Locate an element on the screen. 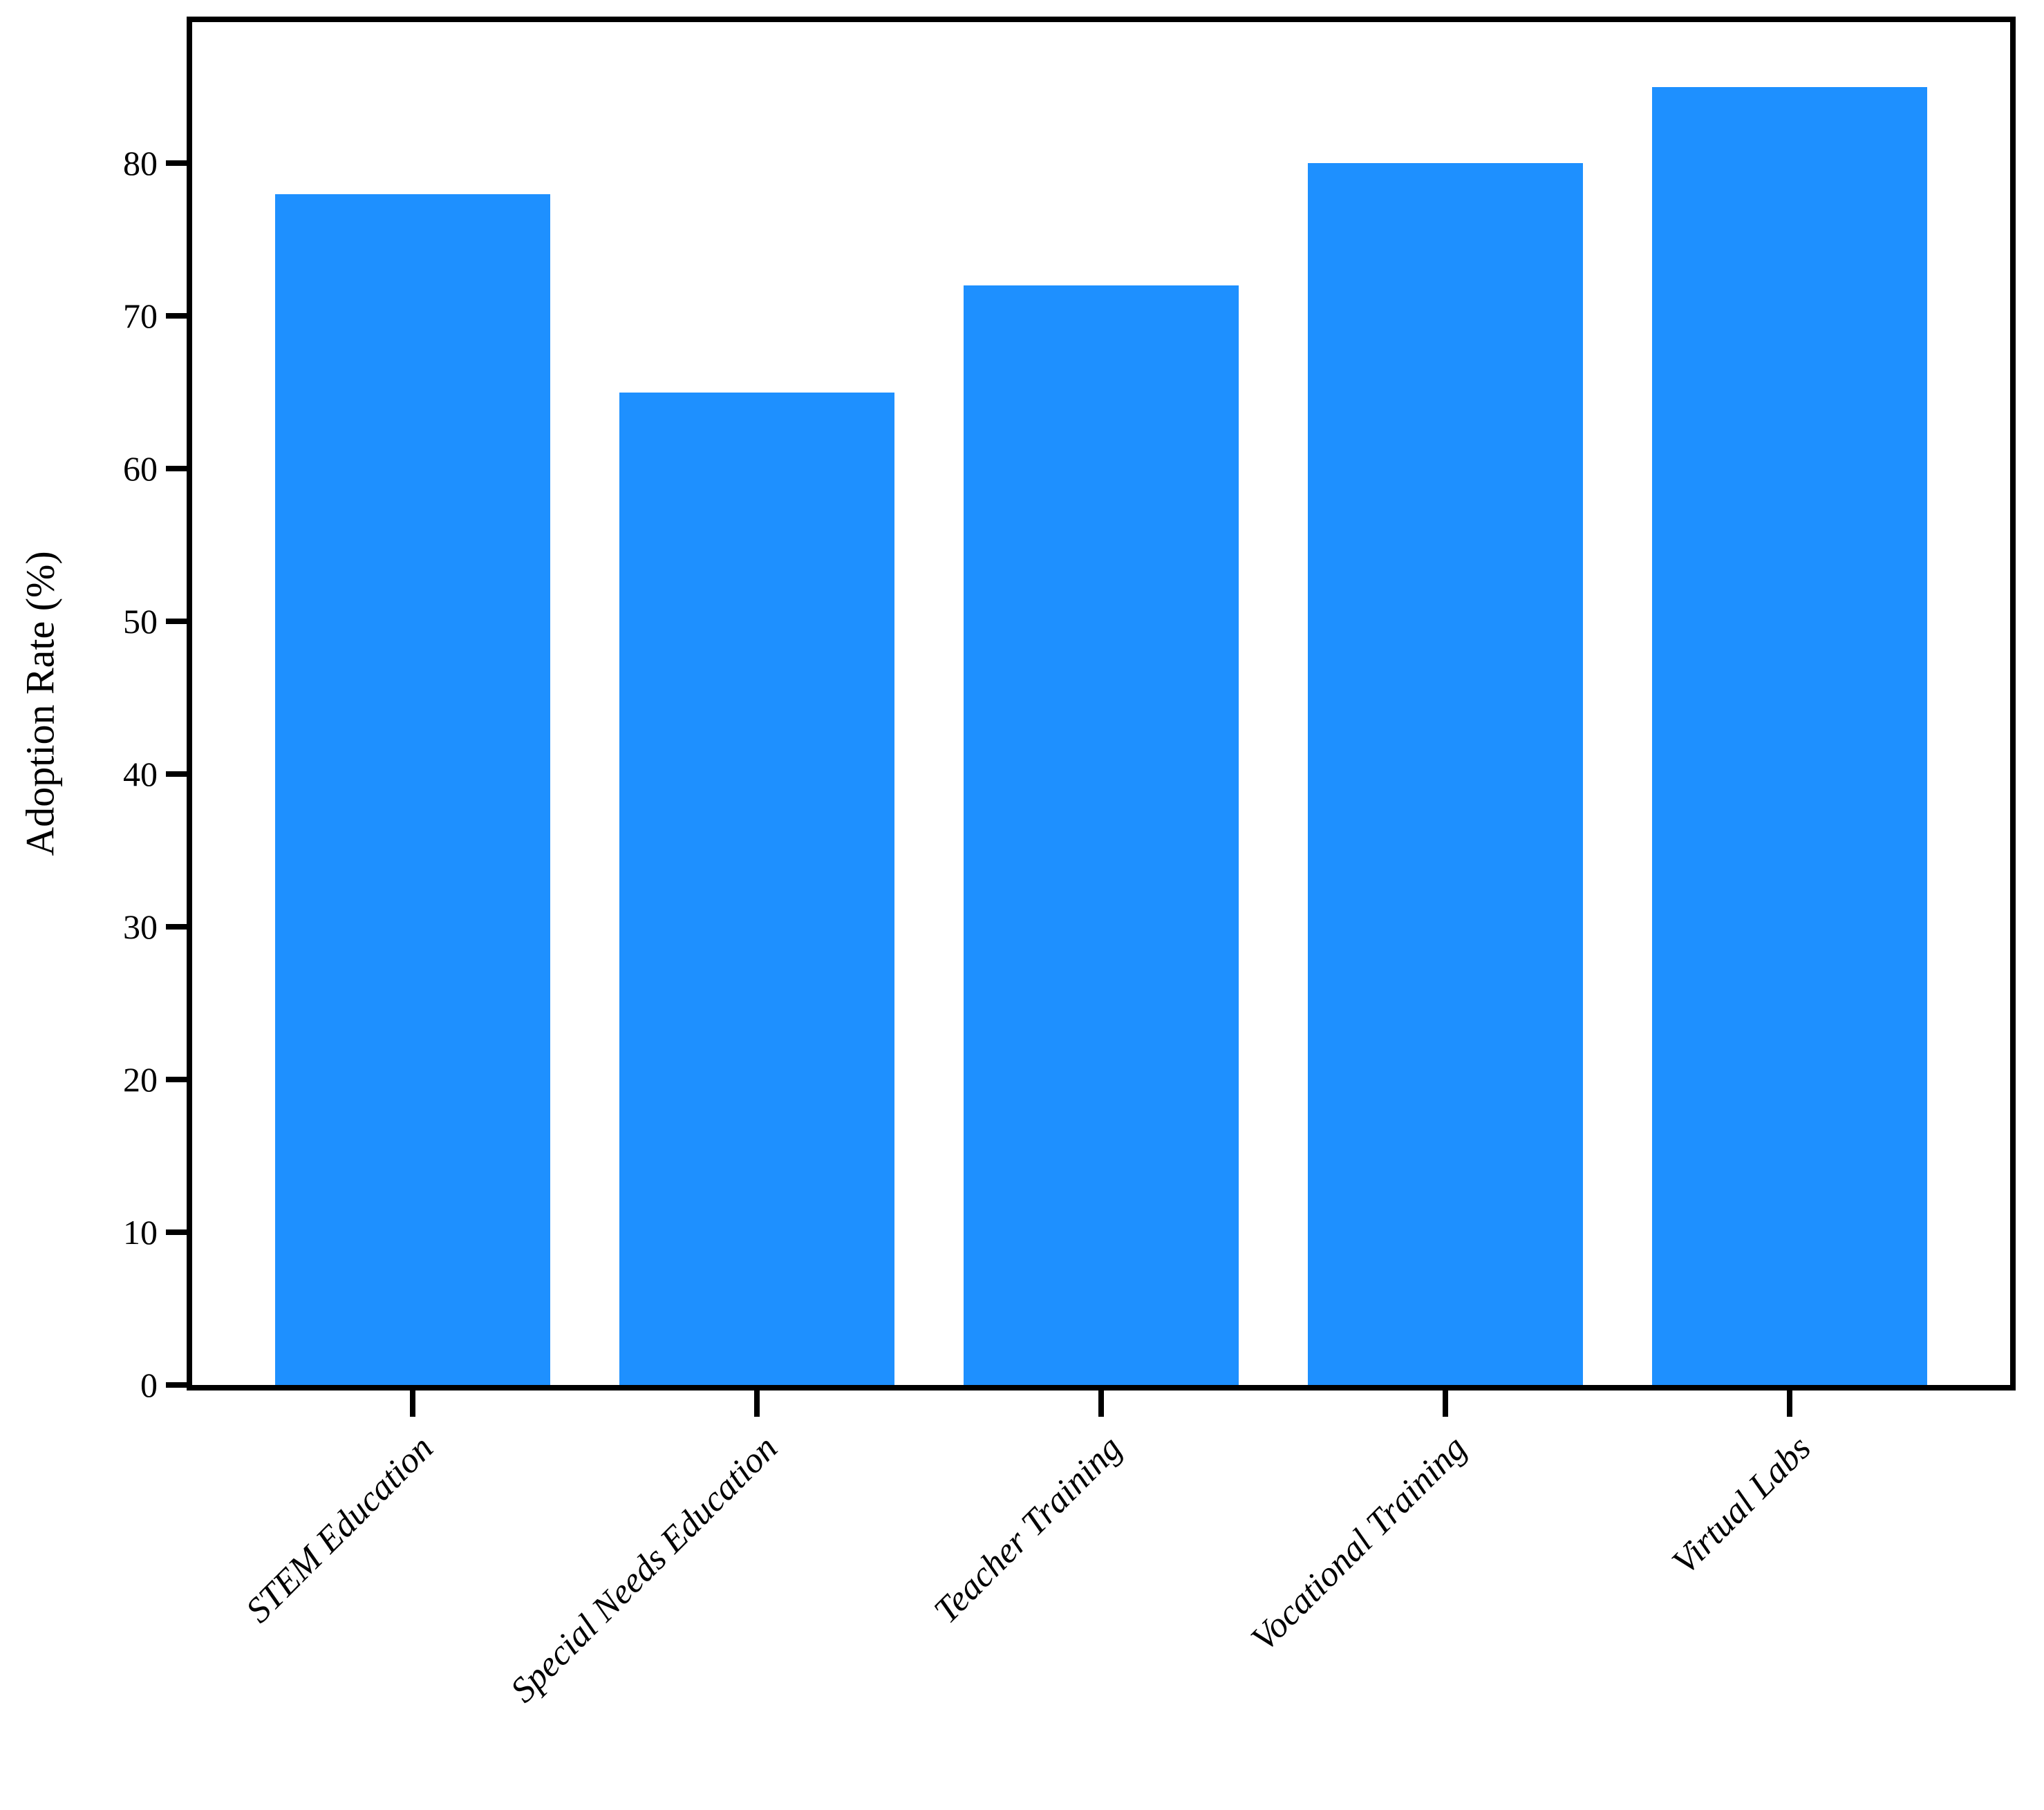 Image resolution: width=2044 pixels, height=1810 pixels. x-tick-label-virtual-labs: Virtual Labs is located at coordinates (1741, 1505).